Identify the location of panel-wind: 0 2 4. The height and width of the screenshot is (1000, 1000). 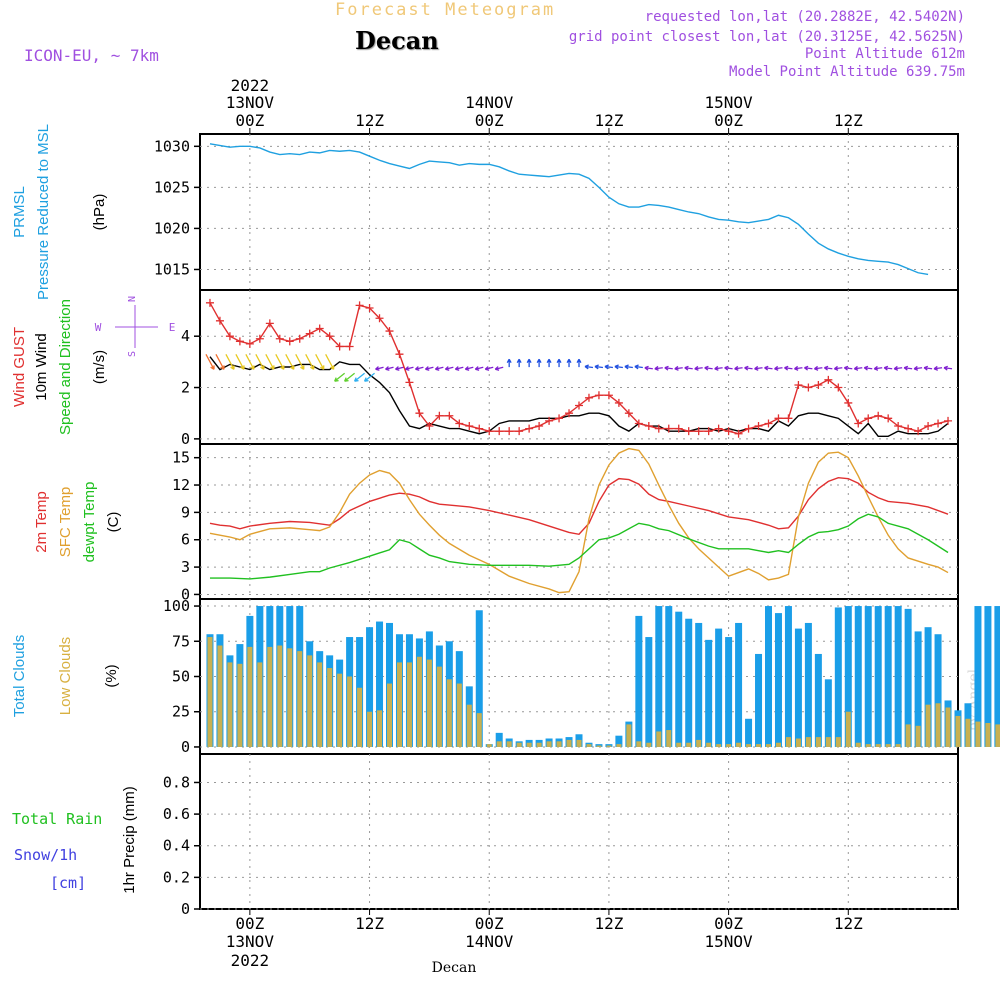
(570, 368).